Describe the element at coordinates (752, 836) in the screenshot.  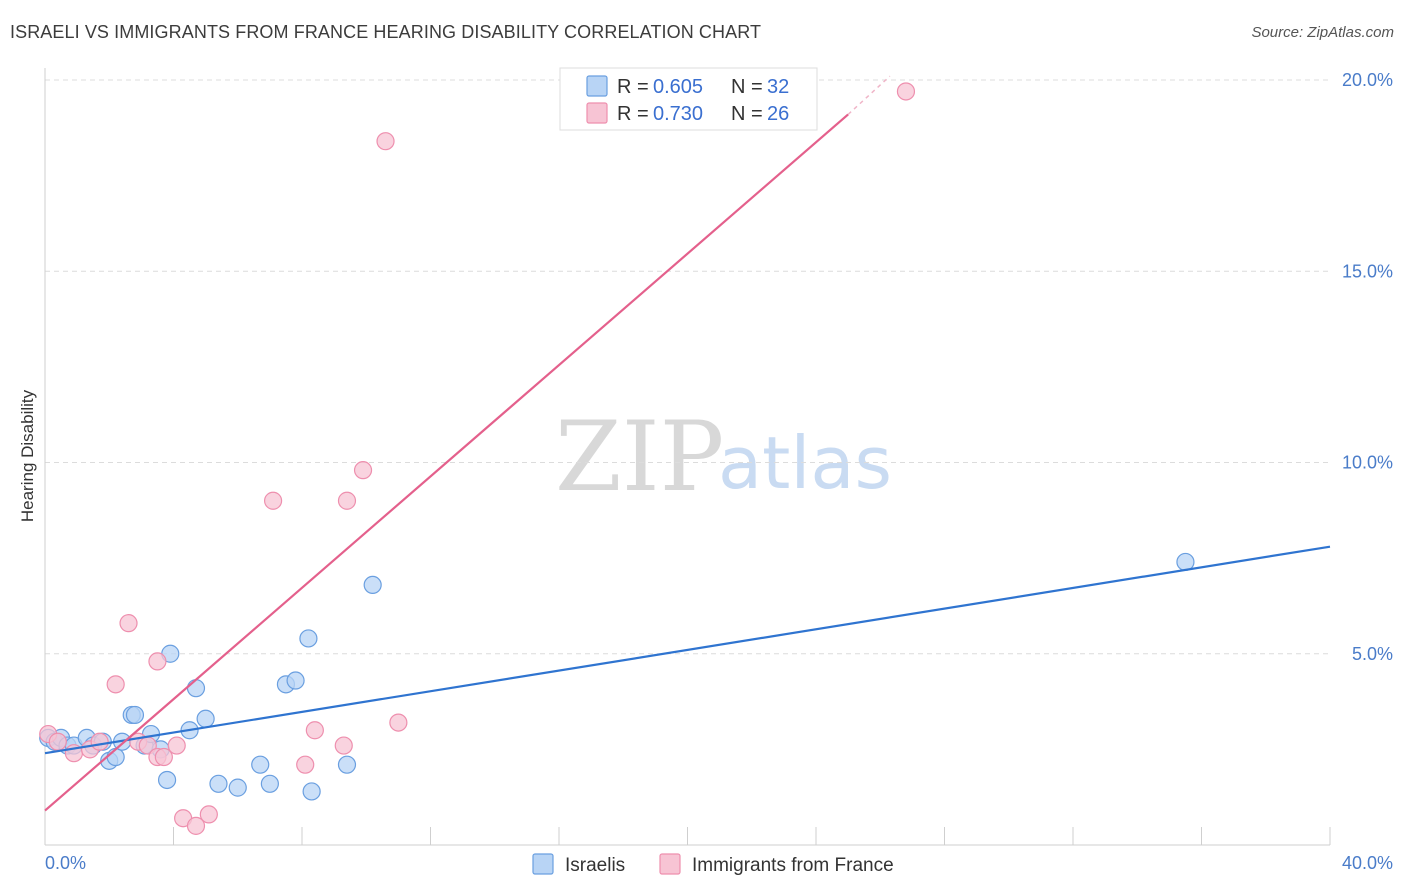
I see `x-axis-ticks` at that location.